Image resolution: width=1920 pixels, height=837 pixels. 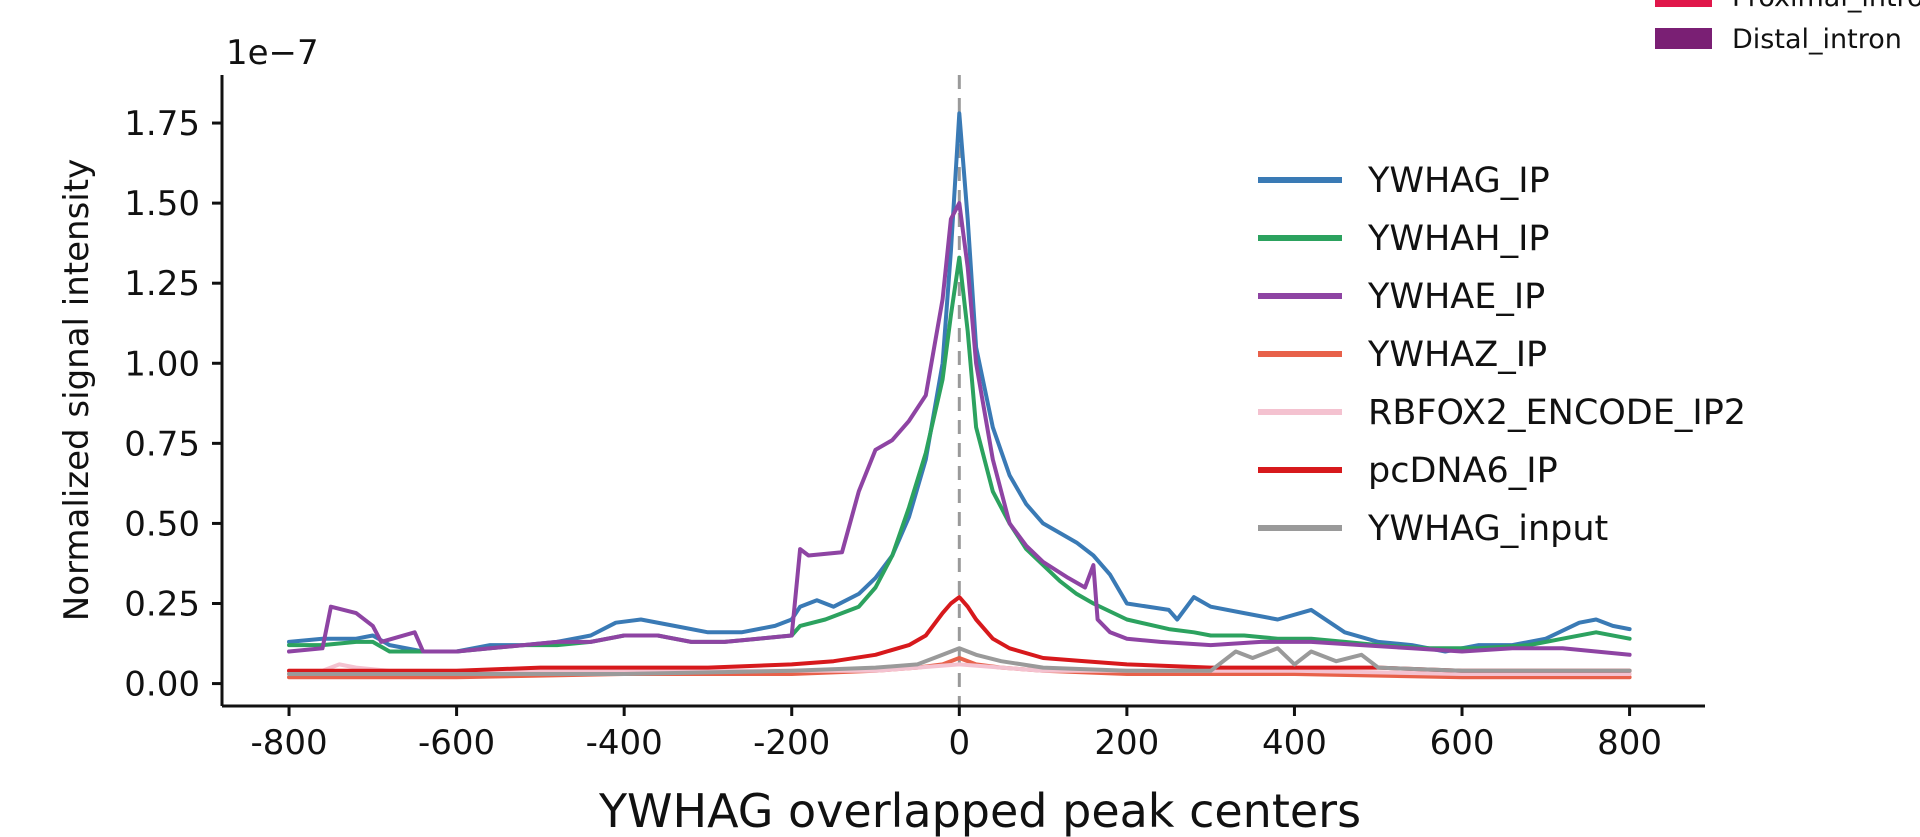 What do you see at coordinates (77, 390) in the screenshot?
I see `y-axis-title: Normalized signal intensity` at bounding box center [77, 390].